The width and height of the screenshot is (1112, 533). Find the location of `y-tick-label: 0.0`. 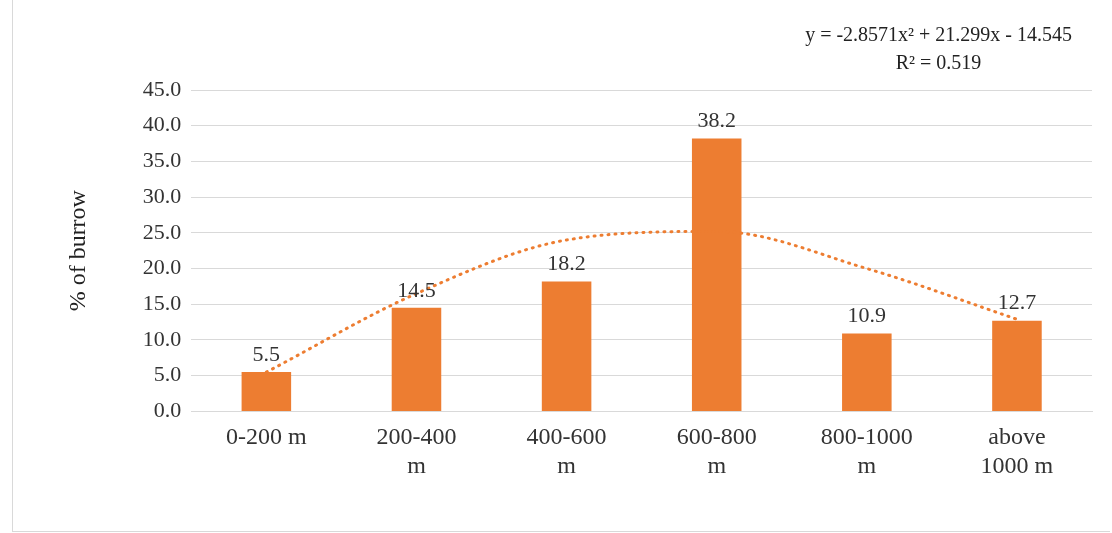

y-tick-label: 0.0 is located at coordinates (167, 410).